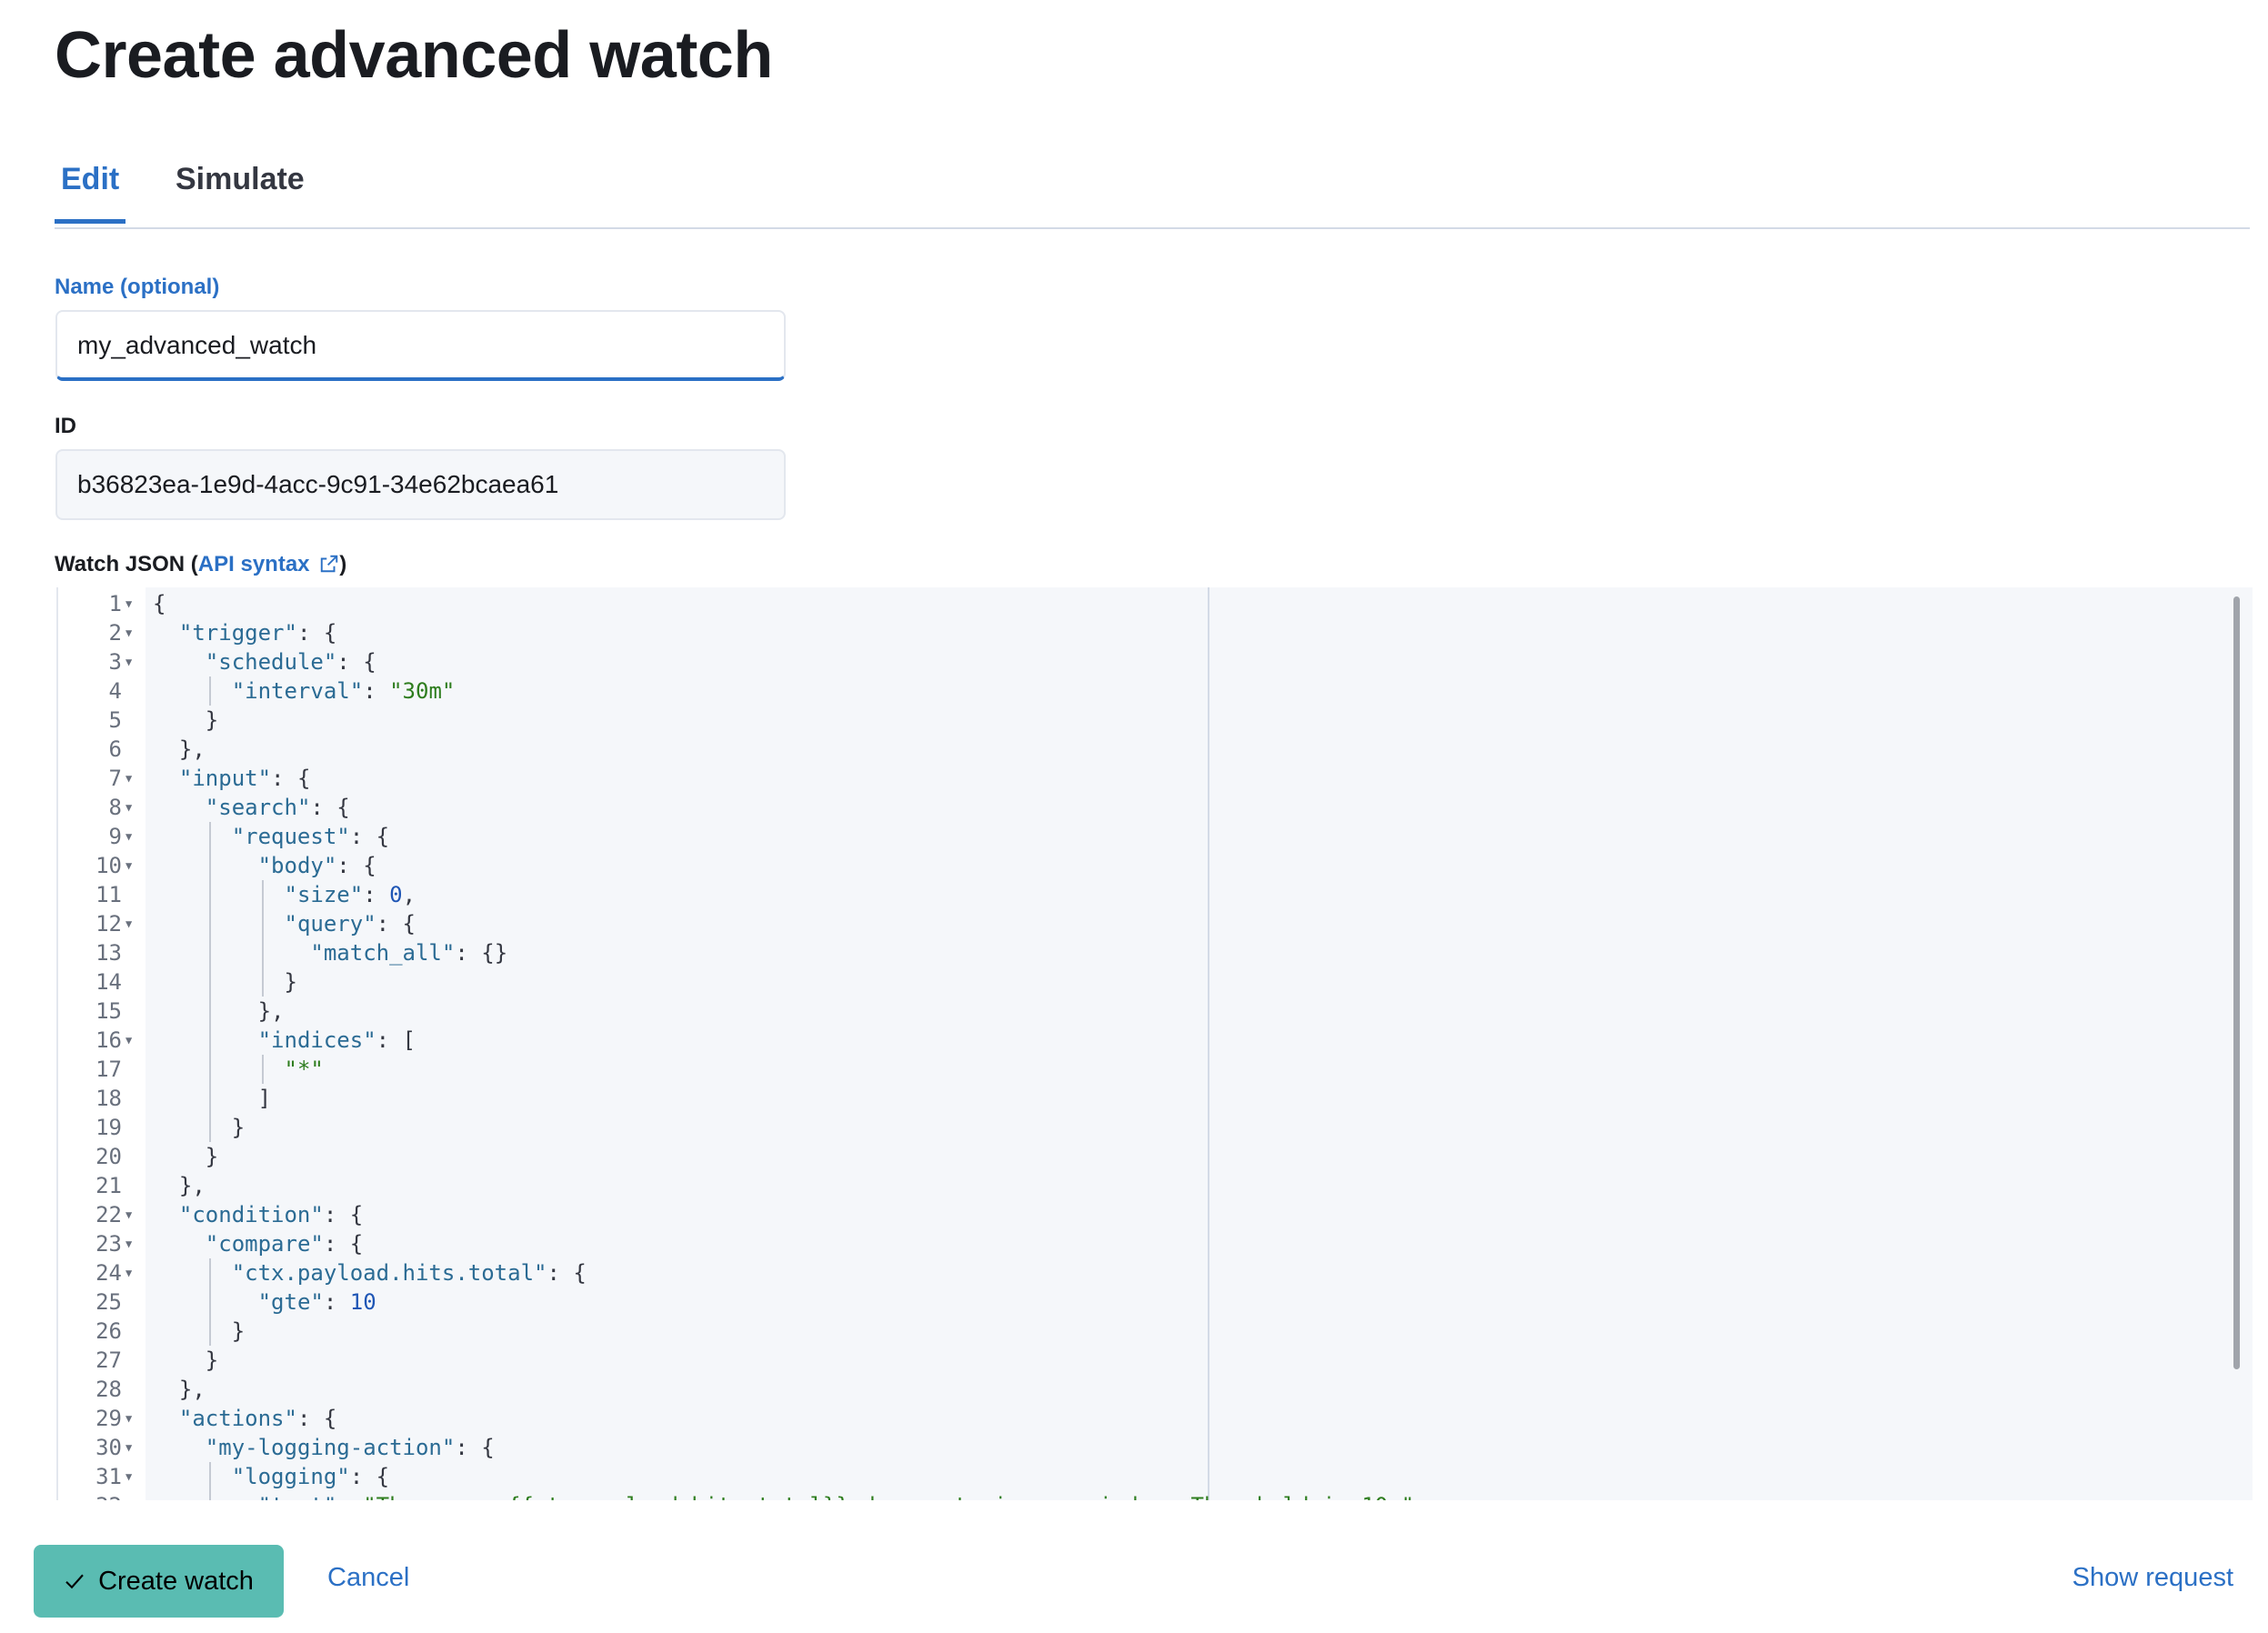 This screenshot has width=2268, height=1633. What do you see at coordinates (1149, 749) in the screenshot?
I see `code-line: 6},` at bounding box center [1149, 749].